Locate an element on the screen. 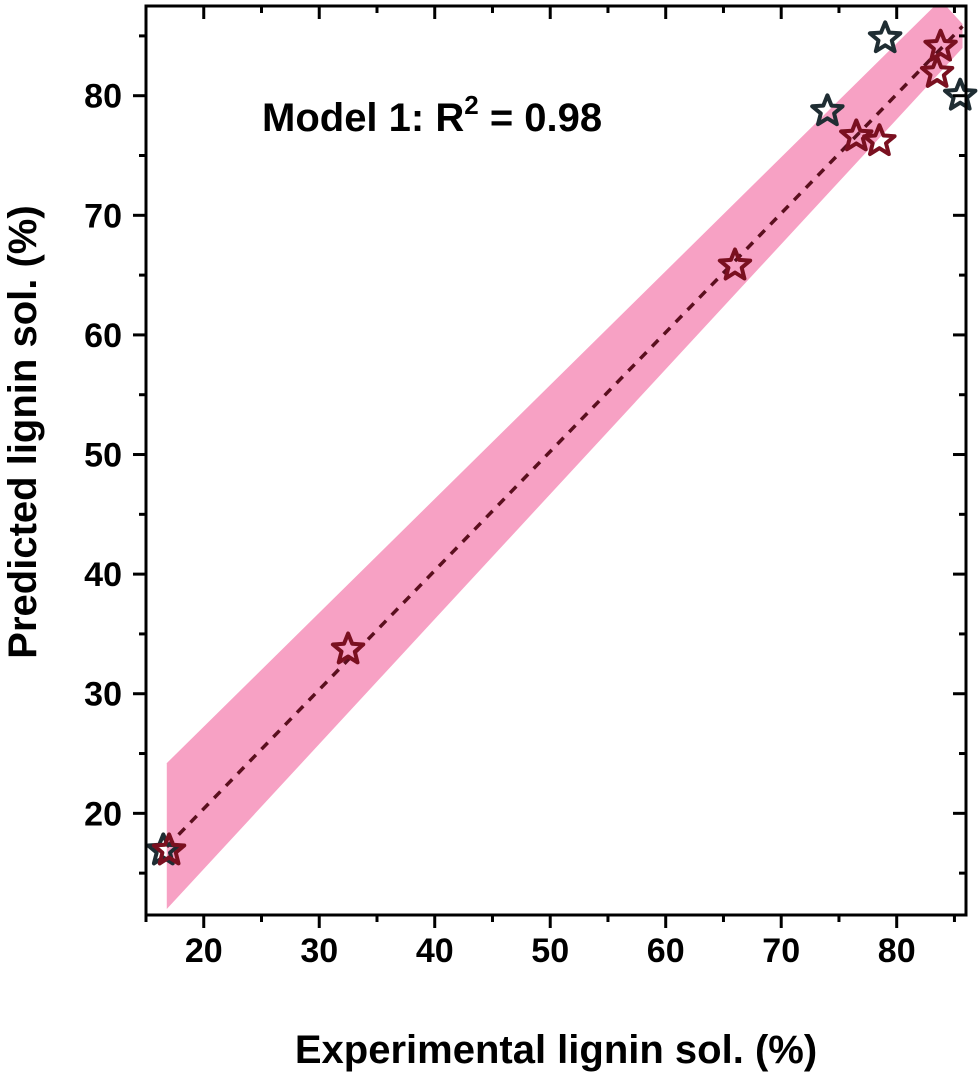  annotation-superscript: 2 is located at coordinates (471, 105).